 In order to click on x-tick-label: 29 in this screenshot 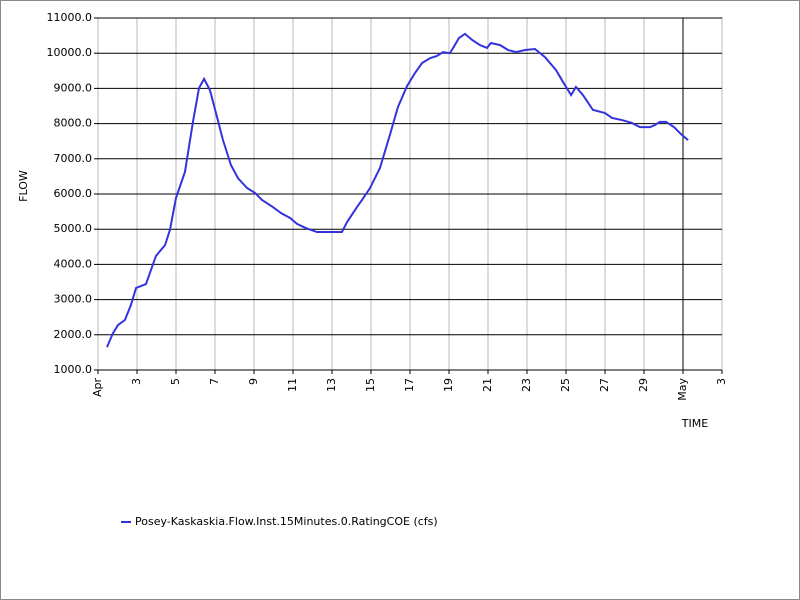, I will do `click(643, 385)`.